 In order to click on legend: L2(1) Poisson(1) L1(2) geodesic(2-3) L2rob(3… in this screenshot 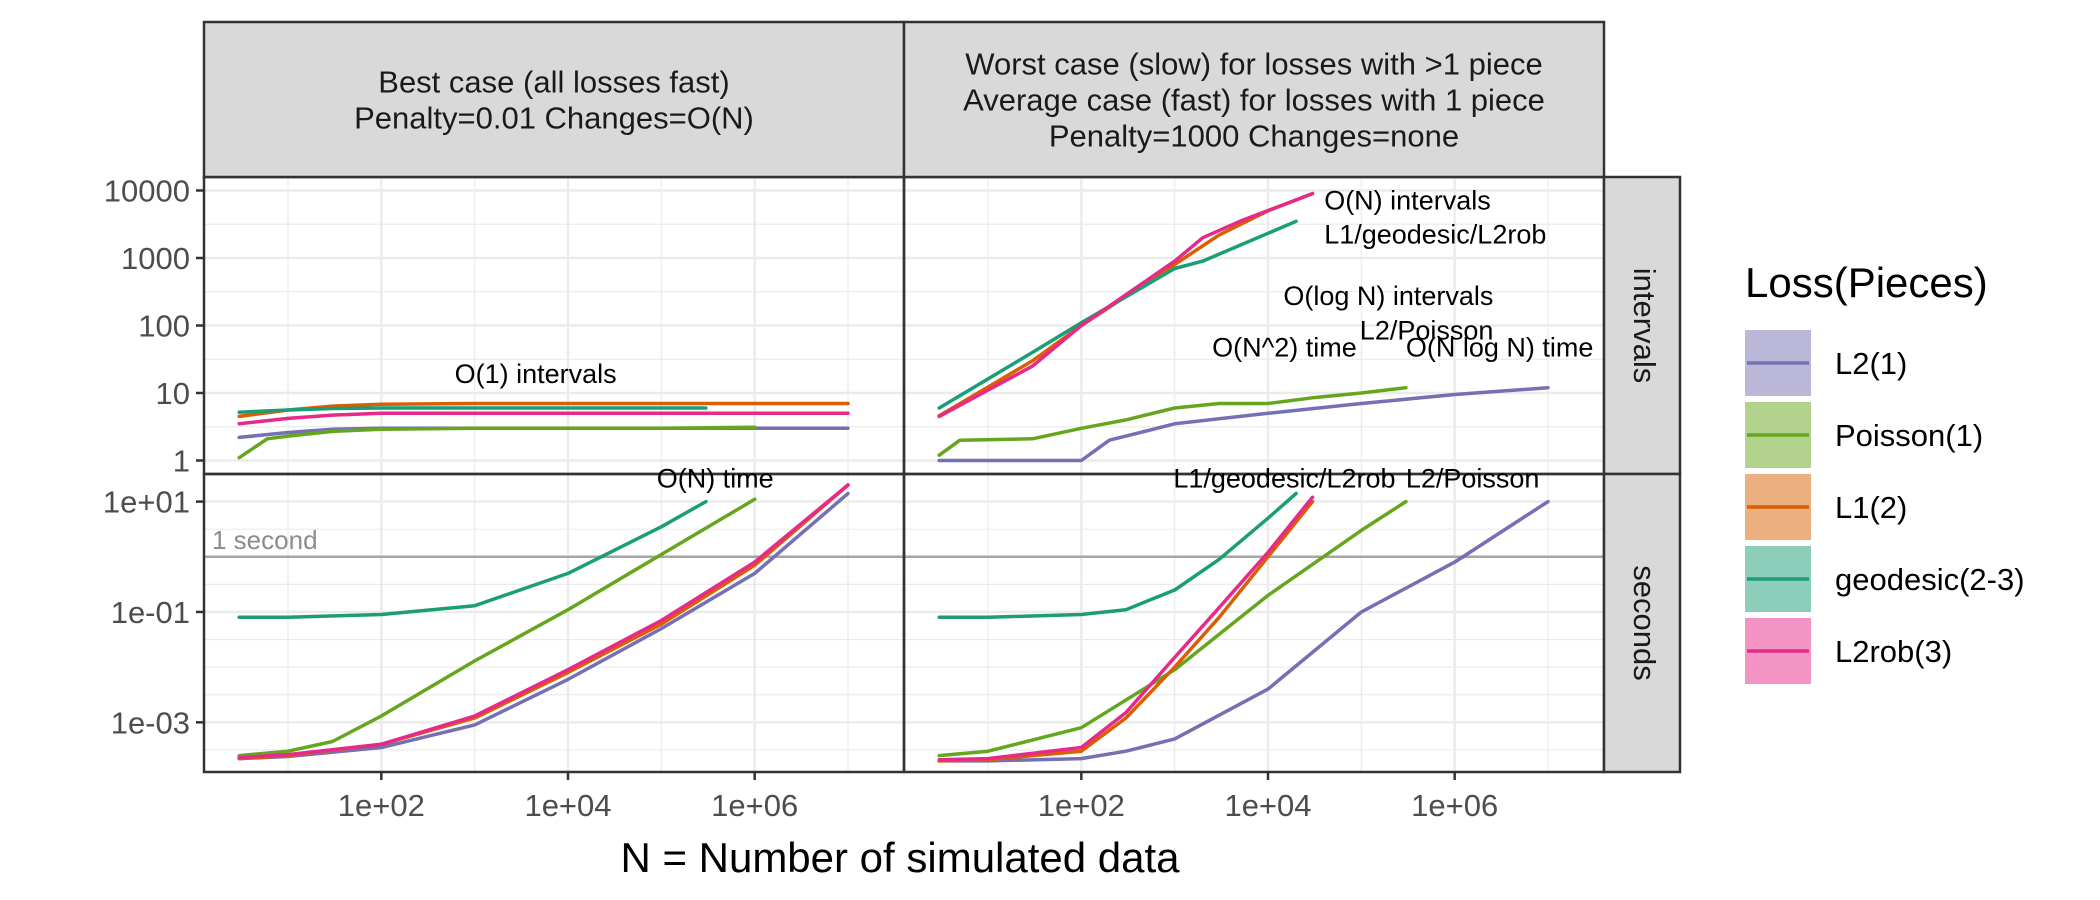, I will do `click(1885, 507)`.